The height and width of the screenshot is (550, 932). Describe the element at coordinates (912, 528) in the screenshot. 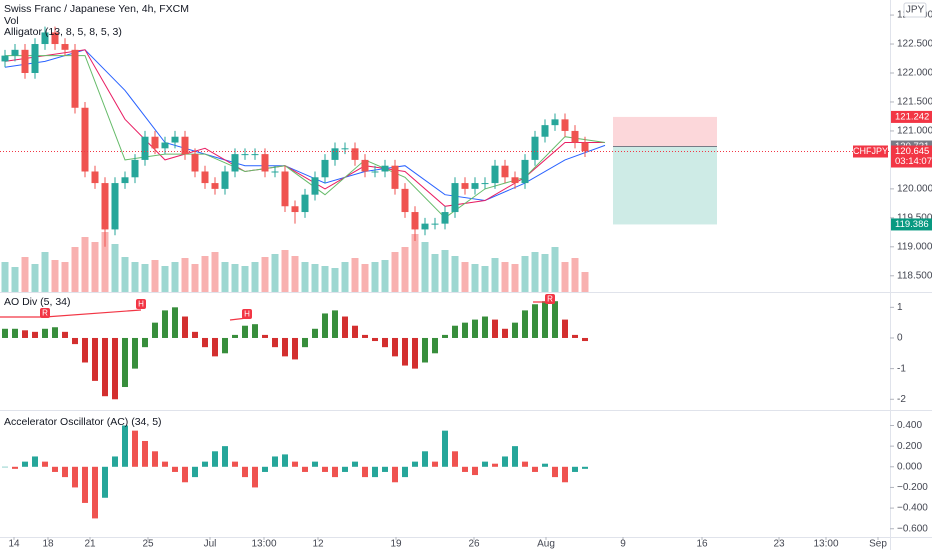

I see `y-tick-label: −0.600` at that location.